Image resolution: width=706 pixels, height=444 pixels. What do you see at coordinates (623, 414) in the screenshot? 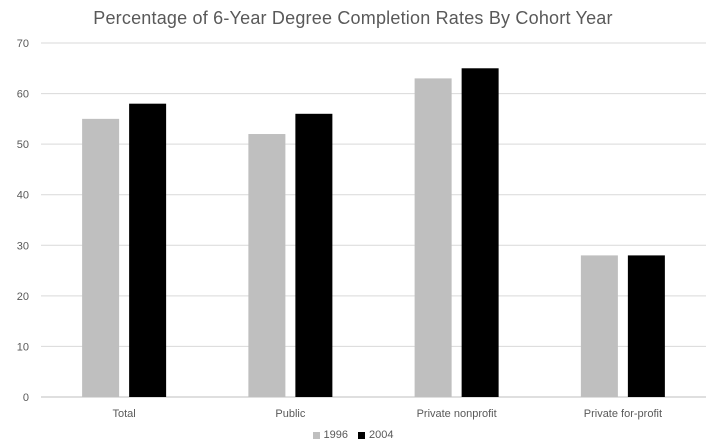
I see `x-tick-label-private-for-profit: Private for-profit` at bounding box center [623, 414].